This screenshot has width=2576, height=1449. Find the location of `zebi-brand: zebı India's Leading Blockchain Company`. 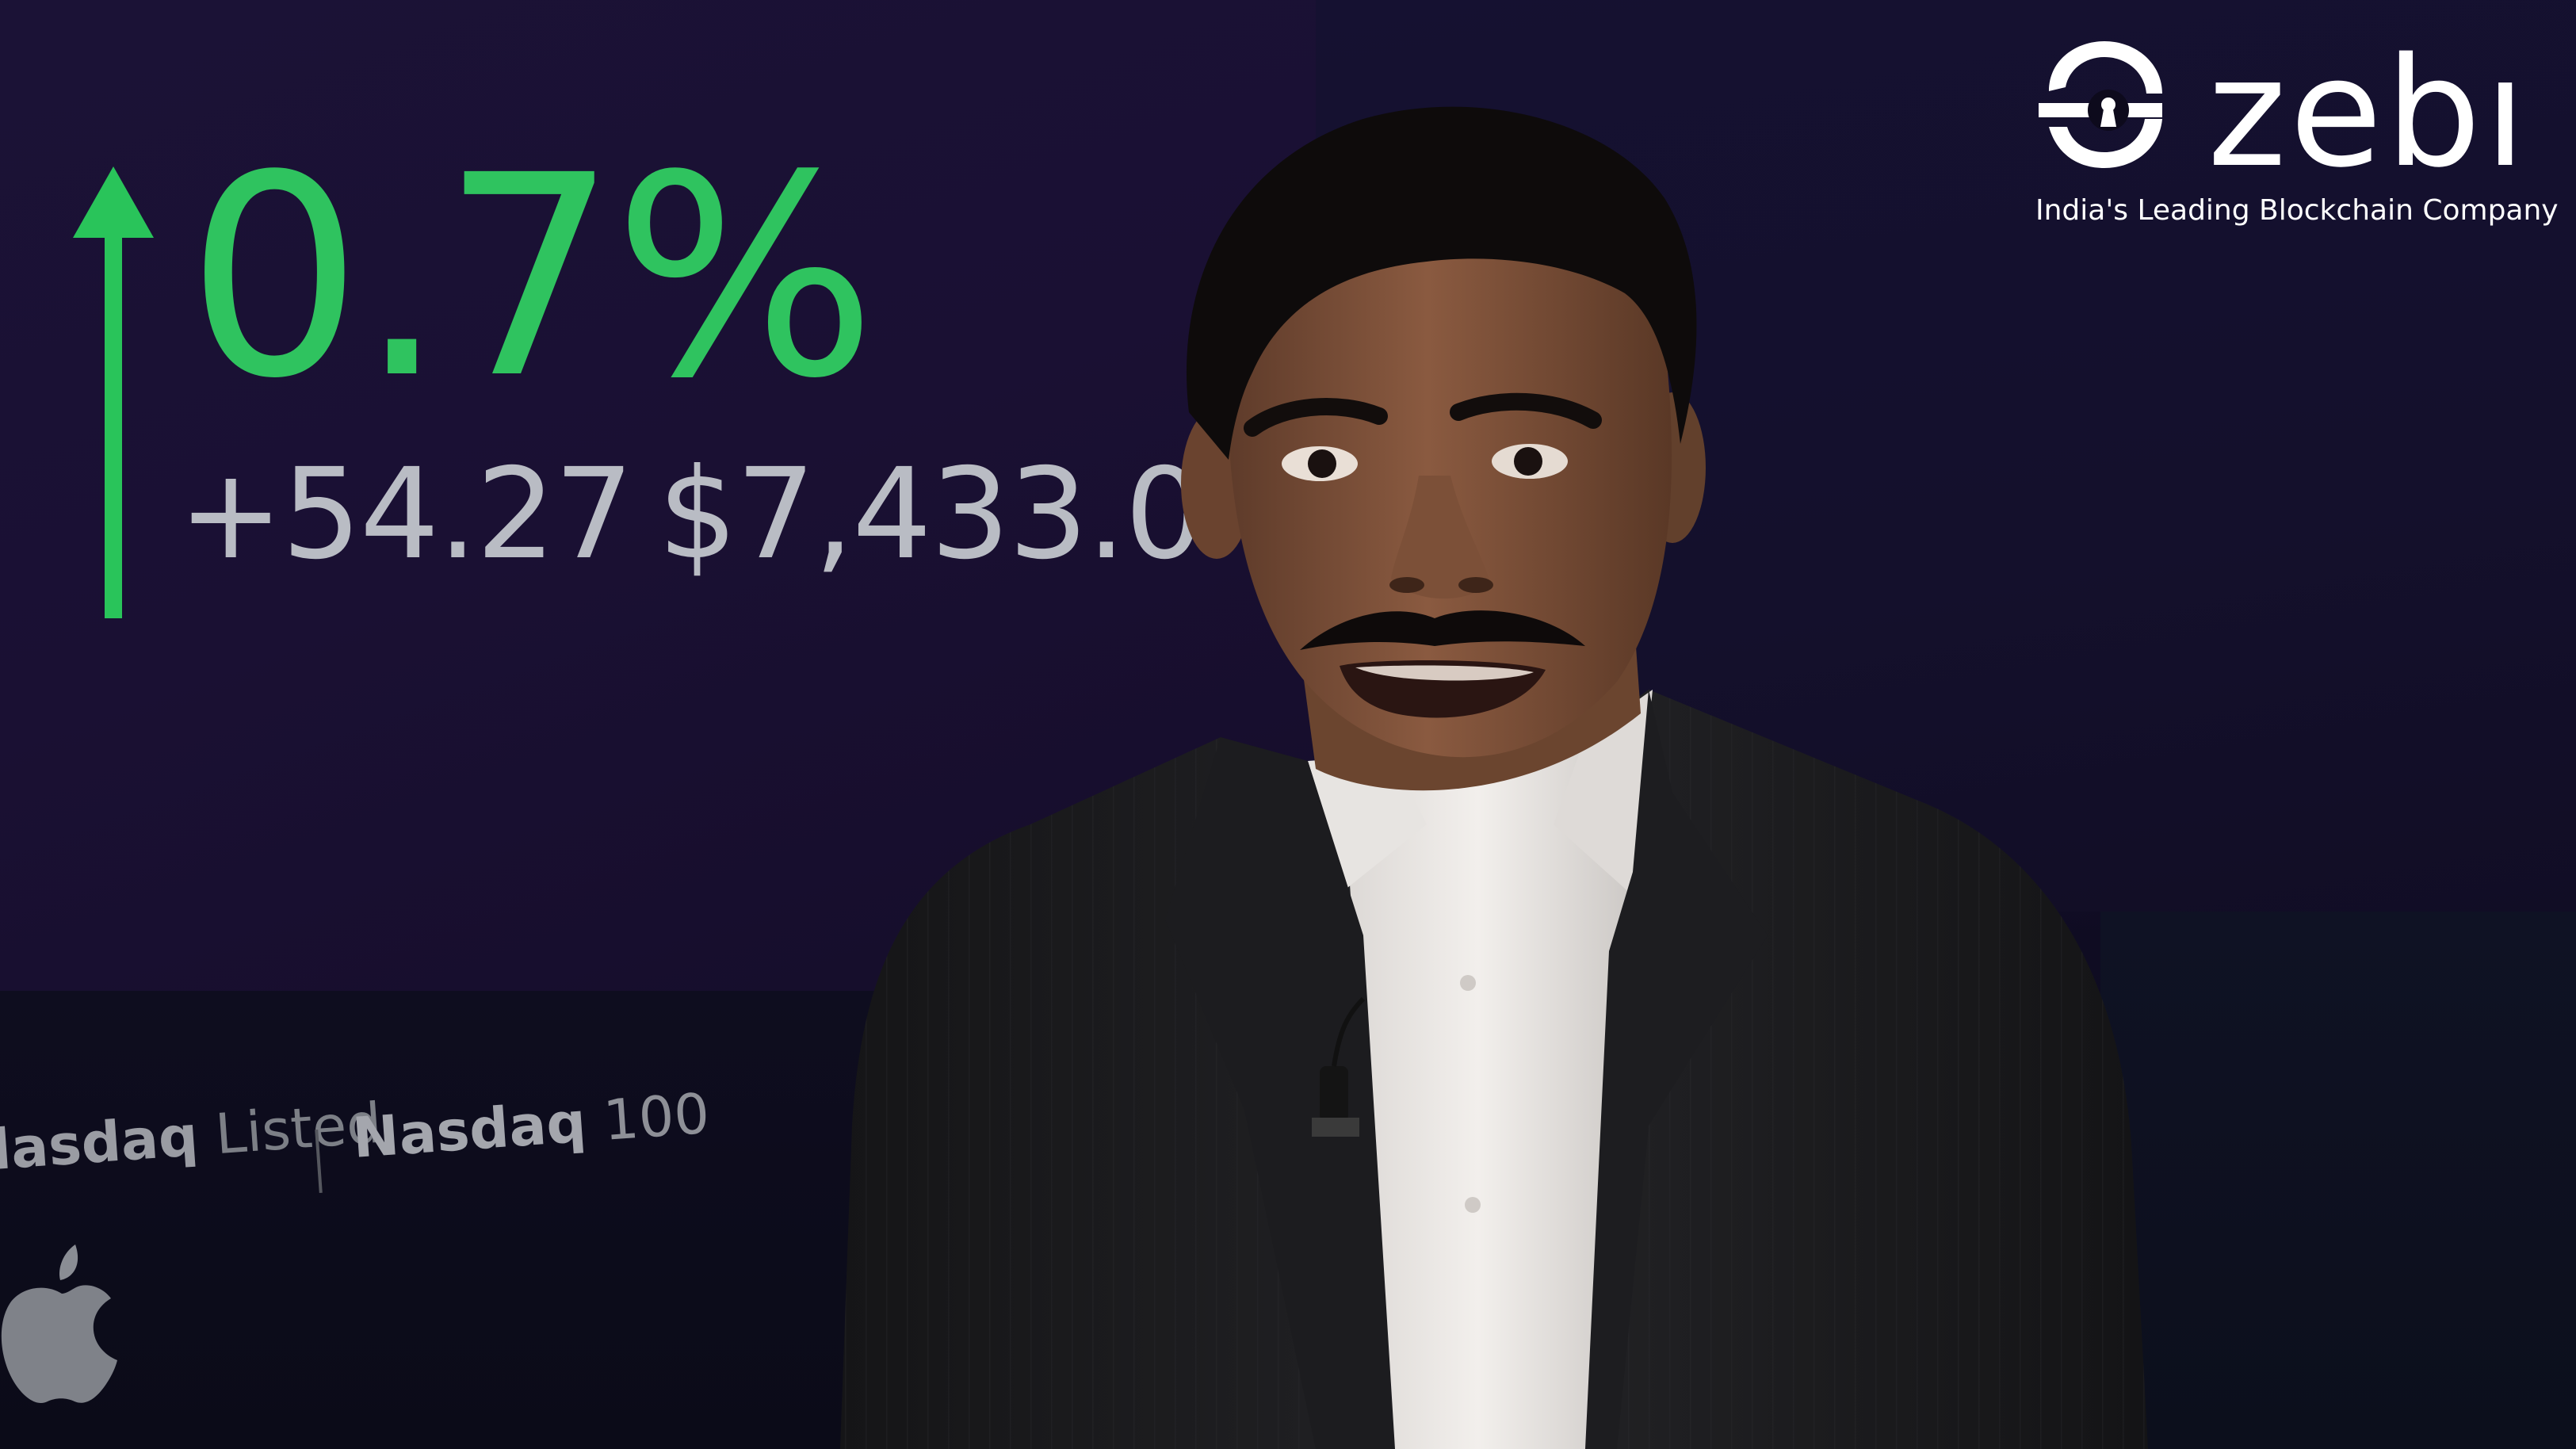

zebi-brand: zebı India's Leading Blockchain Company is located at coordinates (2294, 131).